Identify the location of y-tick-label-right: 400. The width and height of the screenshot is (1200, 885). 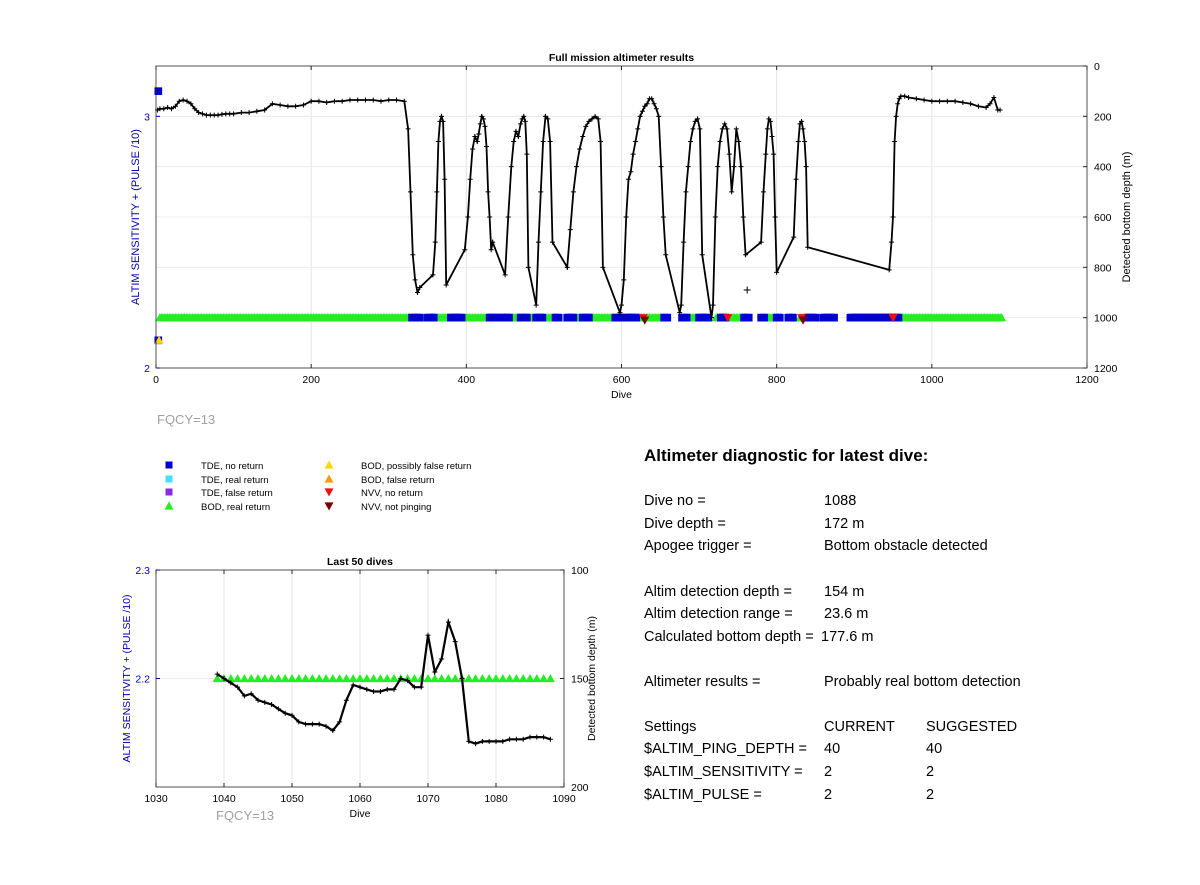
(1103, 168).